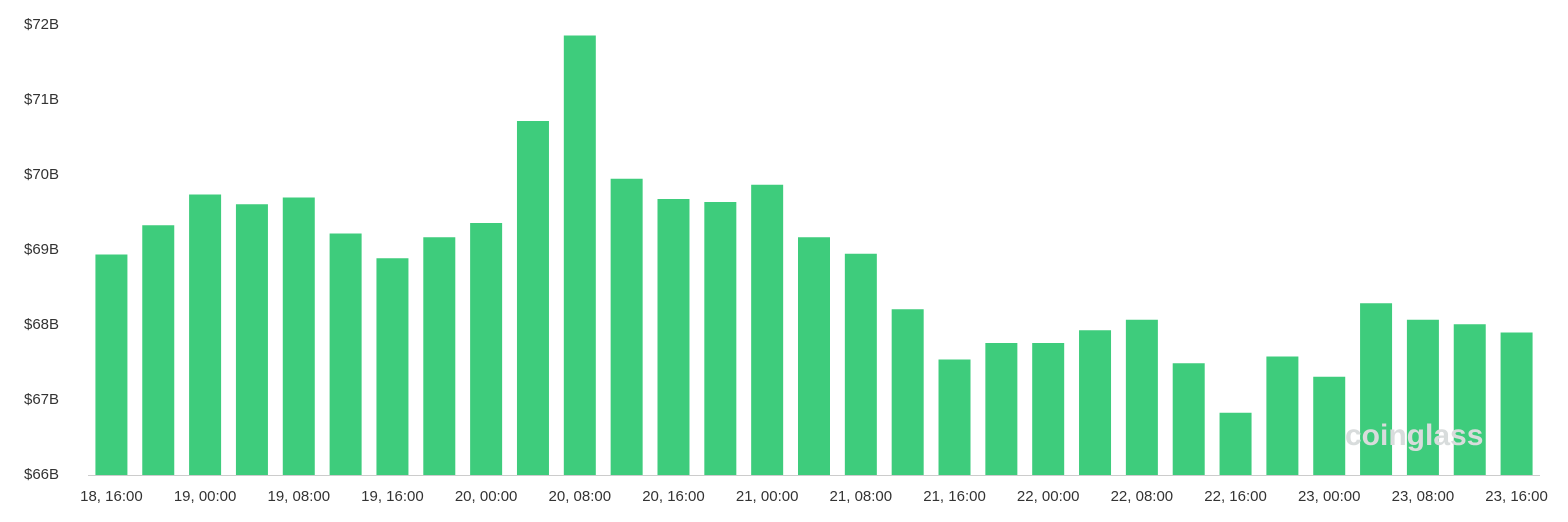 The width and height of the screenshot is (1568, 522). What do you see at coordinates (41, 399) in the screenshot?
I see `y-tick-label: $67B` at bounding box center [41, 399].